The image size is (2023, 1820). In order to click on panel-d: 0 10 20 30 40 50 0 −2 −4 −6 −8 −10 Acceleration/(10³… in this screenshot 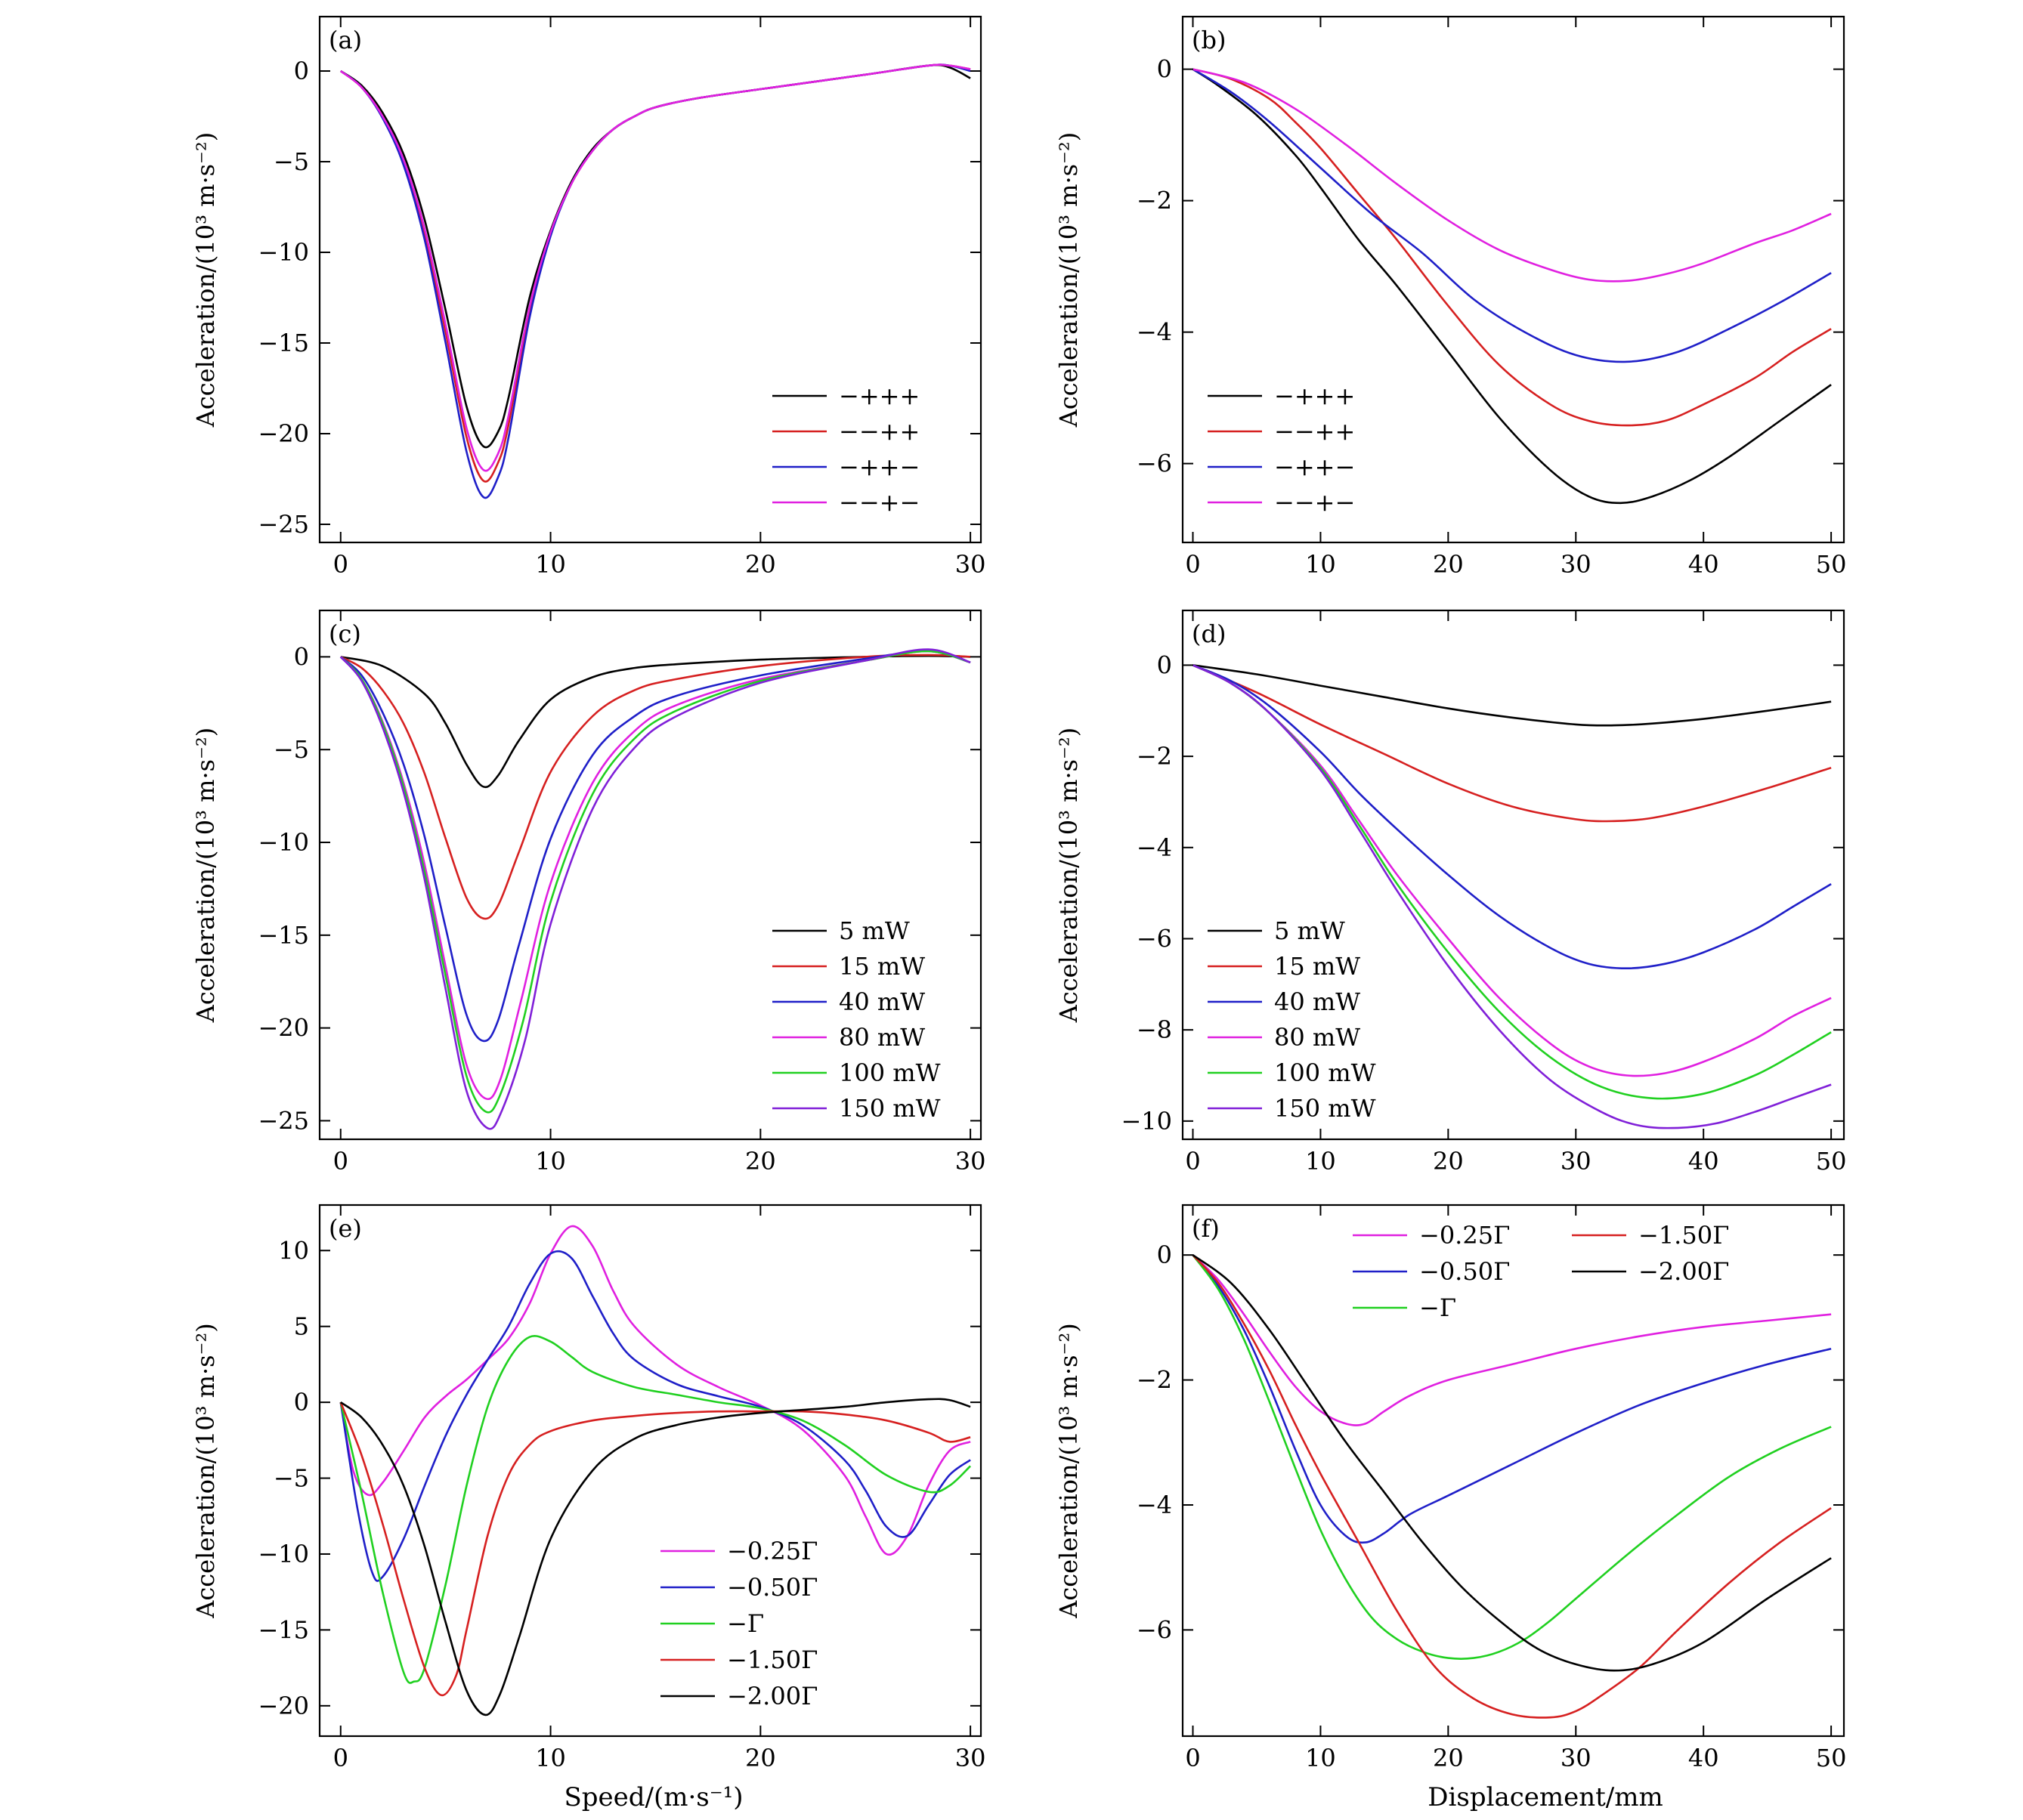, I will do `click(1450, 892)`.